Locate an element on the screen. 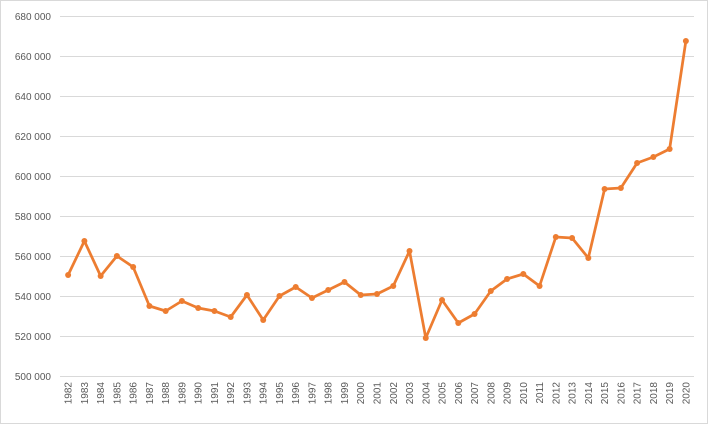 This screenshot has width=708, height=425. x-tick-label: 2009 is located at coordinates (508, 393).